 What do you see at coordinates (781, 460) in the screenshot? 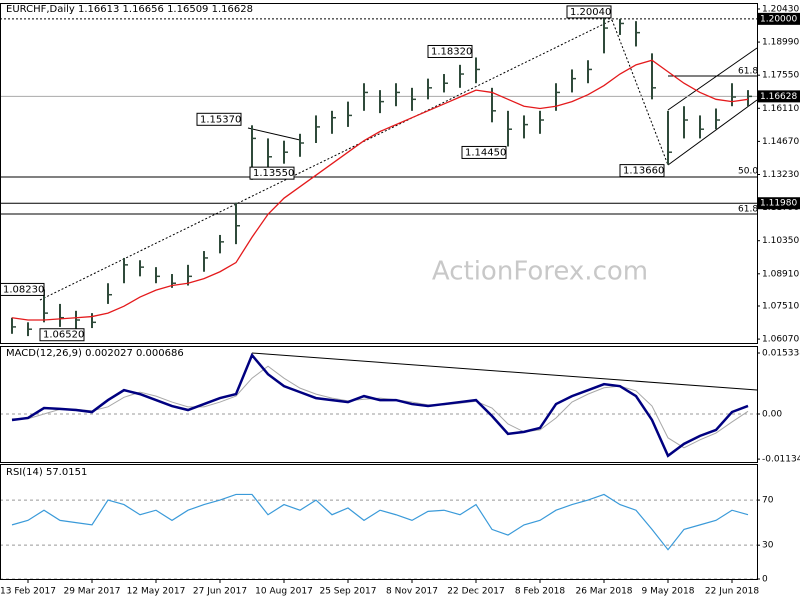
I see `y-tick-label: -0.011344` at bounding box center [781, 460].